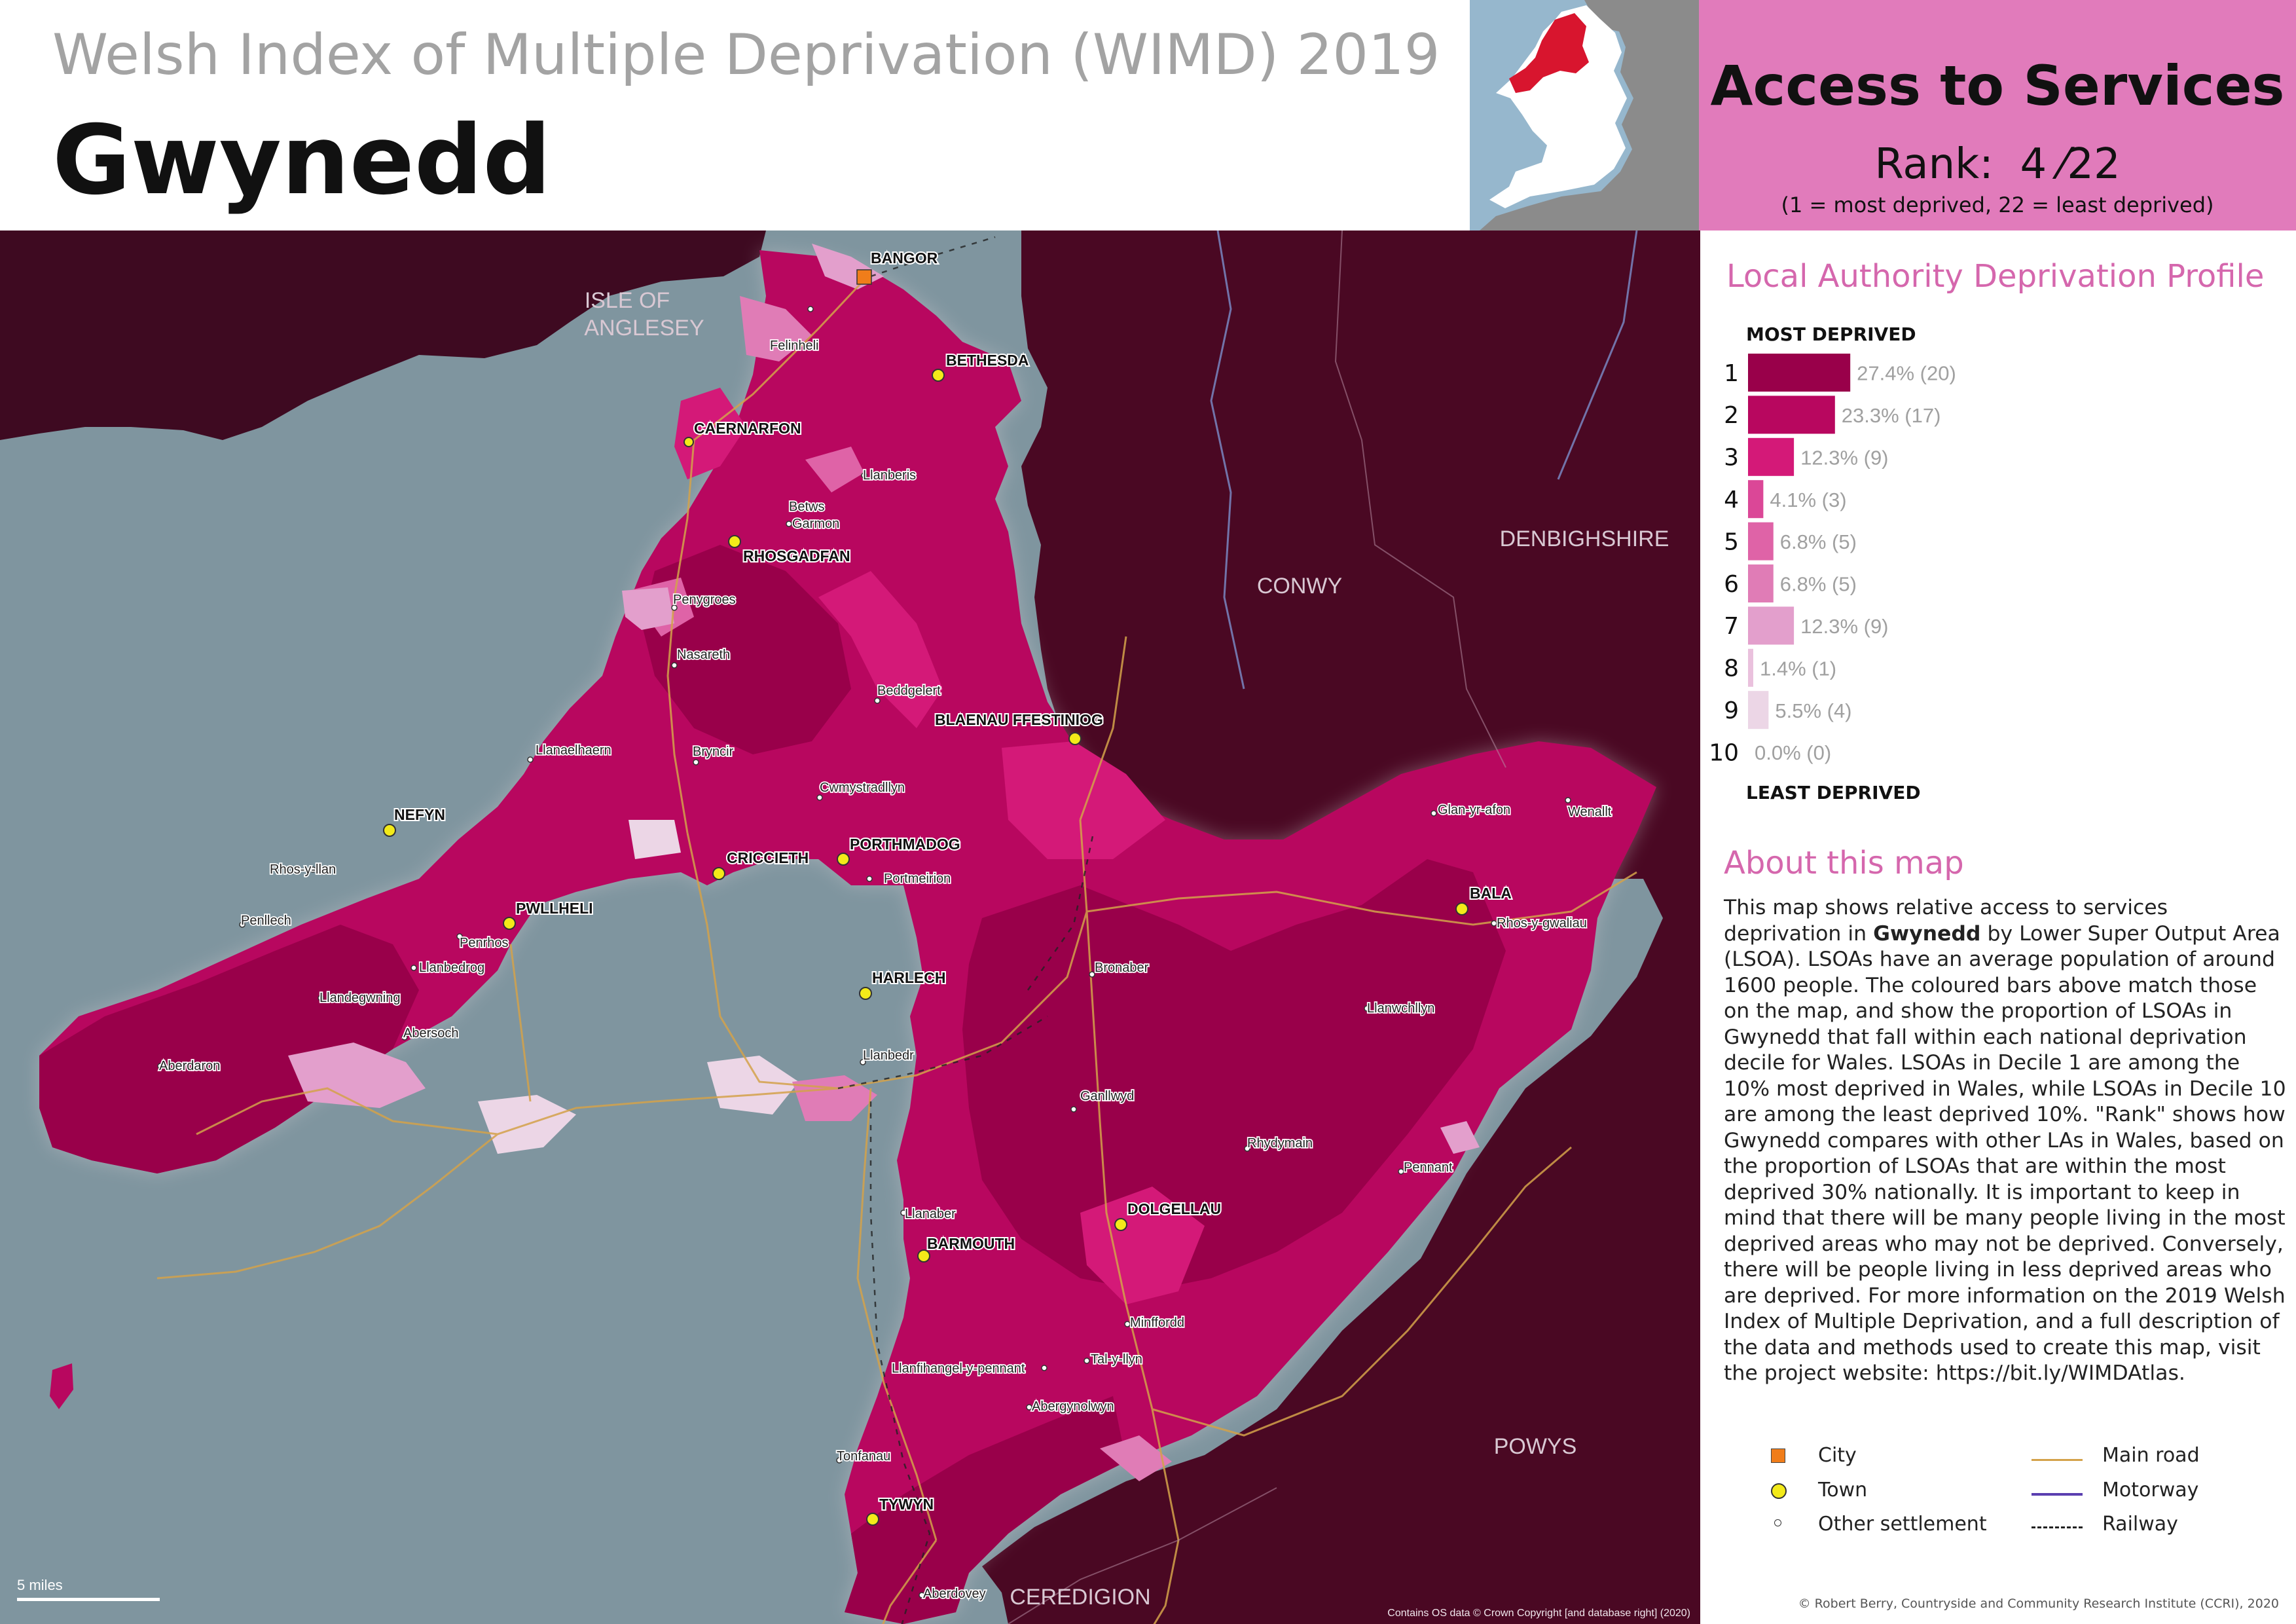 The width and height of the screenshot is (2296, 1624). Describe the element at coordinates (1731, 373) in the screenshot. I see `decile-label-1: 1` at that location.